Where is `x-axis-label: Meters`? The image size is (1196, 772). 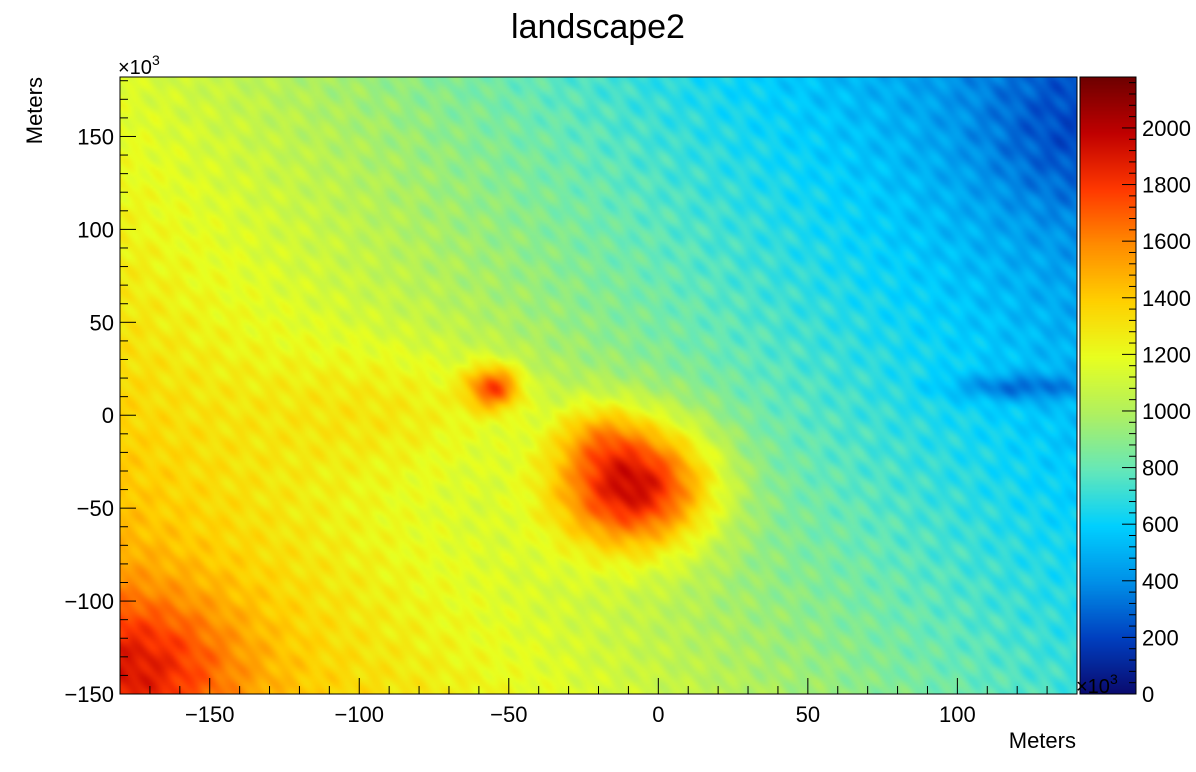
x-axis-label: Meters is located at coordinates (1042, 740).